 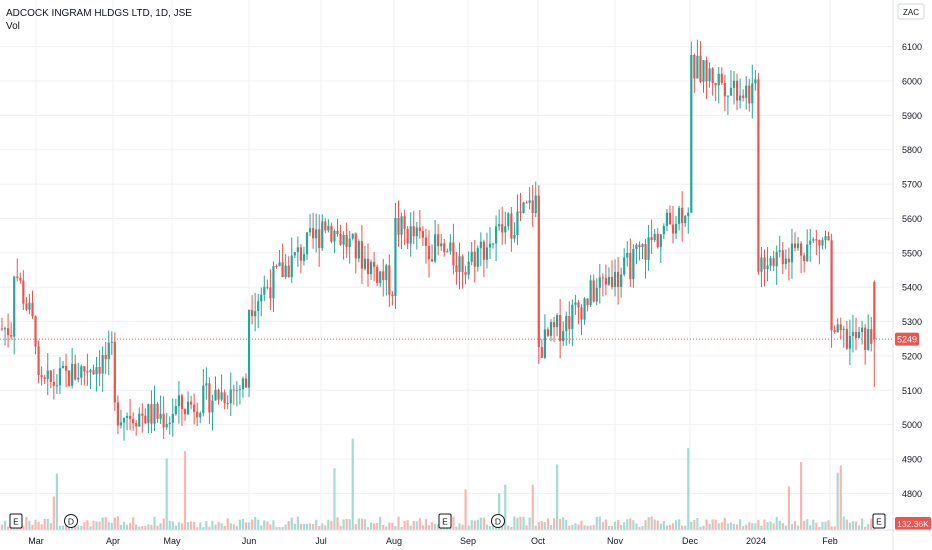 What do you see at coordinates (911, 11) in the screenshot?
I see `currency-badge` at bounding box center [911, 11].